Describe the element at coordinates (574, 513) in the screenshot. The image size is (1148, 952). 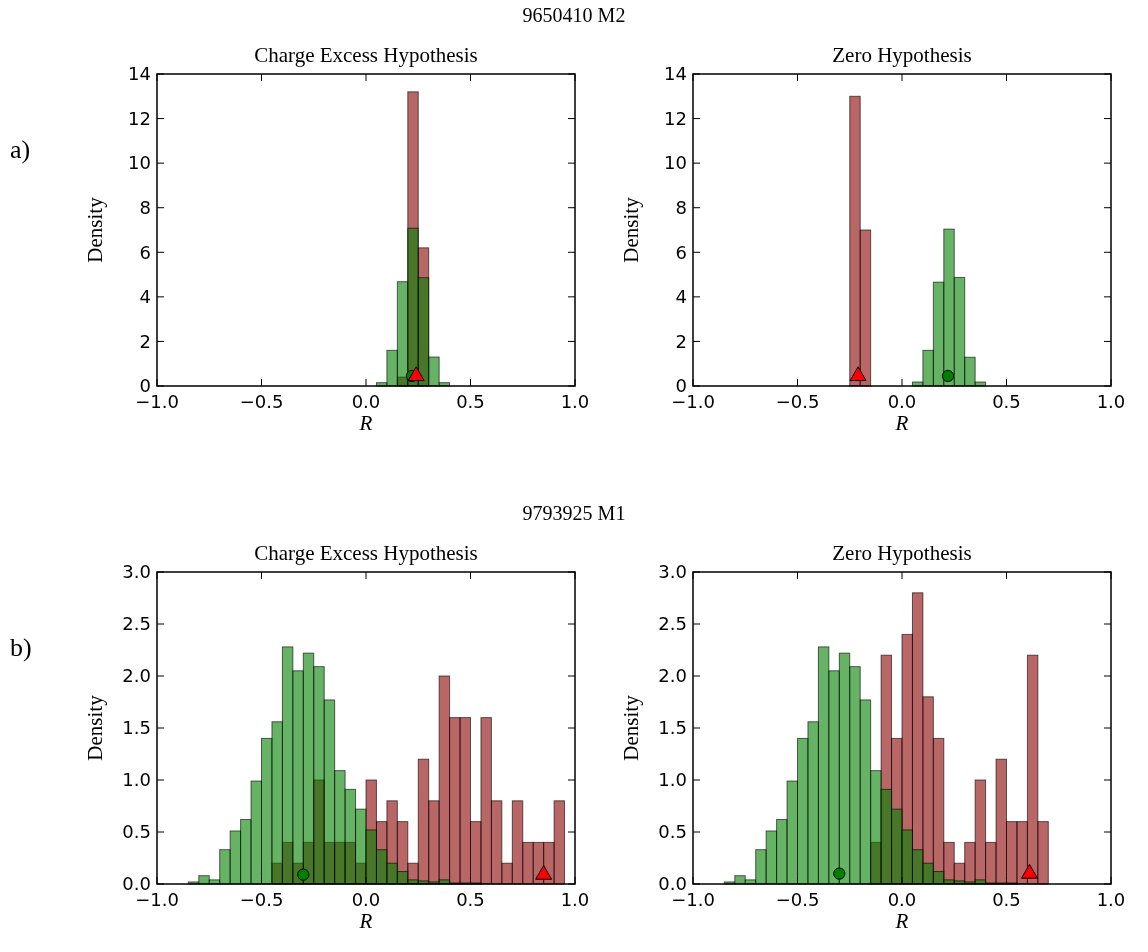
I see `text: 9793925 M1` at that location.